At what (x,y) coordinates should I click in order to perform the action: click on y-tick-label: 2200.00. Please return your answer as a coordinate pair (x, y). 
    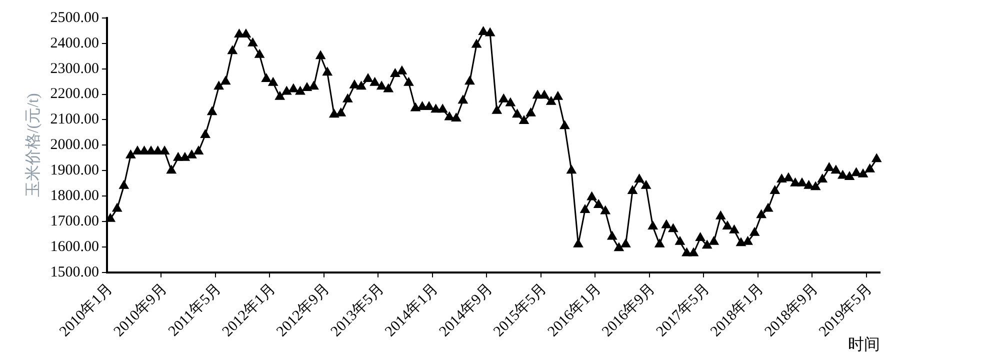
    Looking at the image, I should click on (74, 94).